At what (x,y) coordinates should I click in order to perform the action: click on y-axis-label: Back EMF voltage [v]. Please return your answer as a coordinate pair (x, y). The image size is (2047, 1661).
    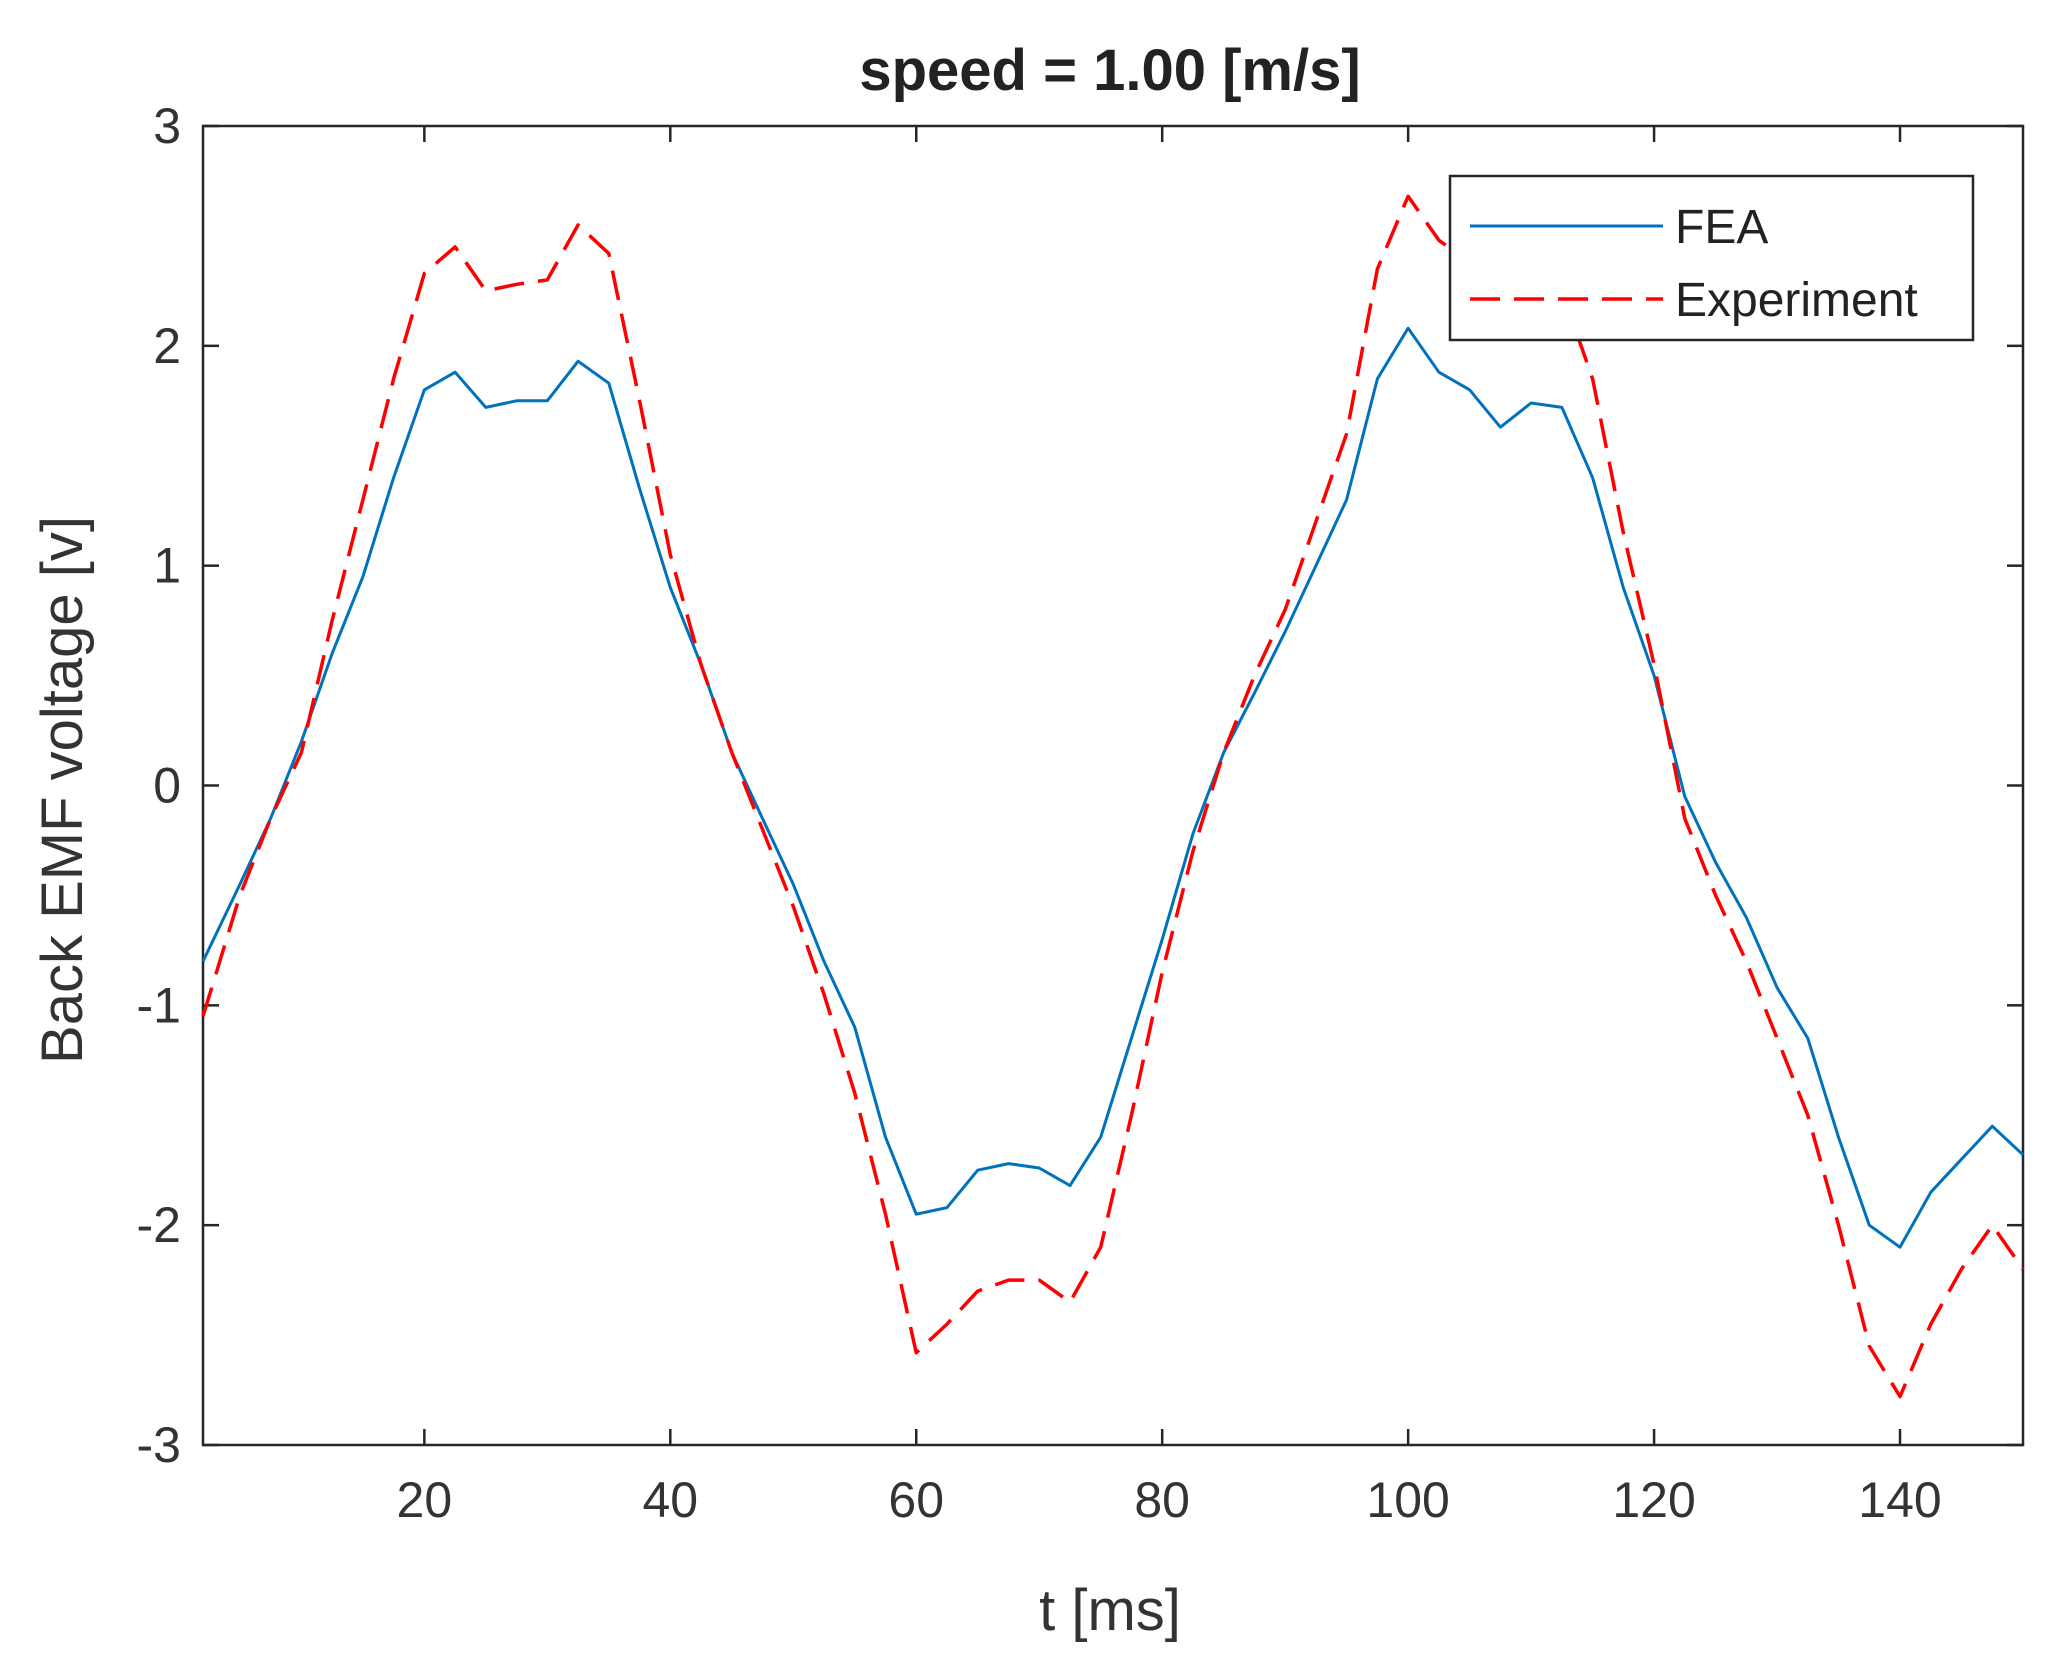
    Looking at the image, I should click on (62, 790).